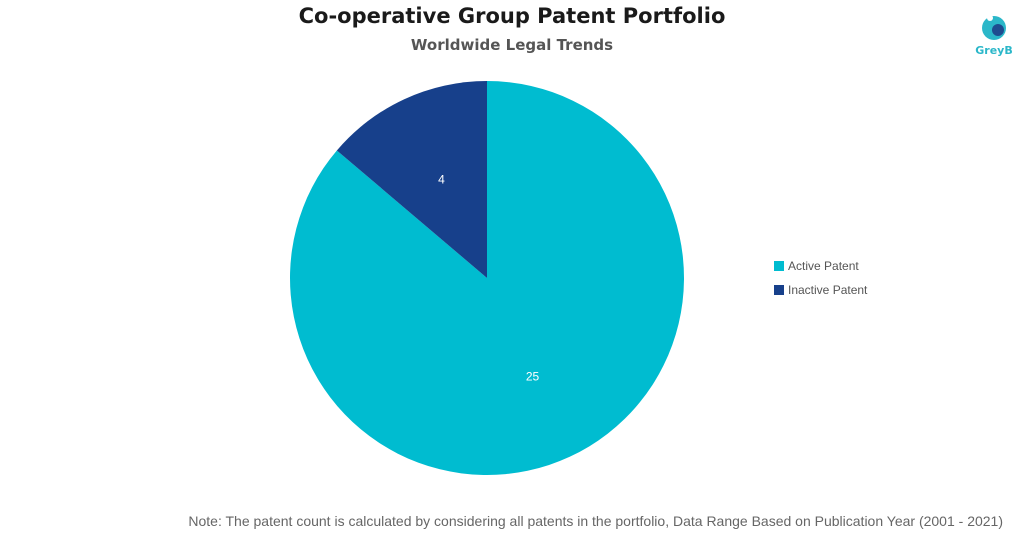  Describe the element at coordinates (779, 266) in the screenshot. I see `legend-swatch-active` at that location.